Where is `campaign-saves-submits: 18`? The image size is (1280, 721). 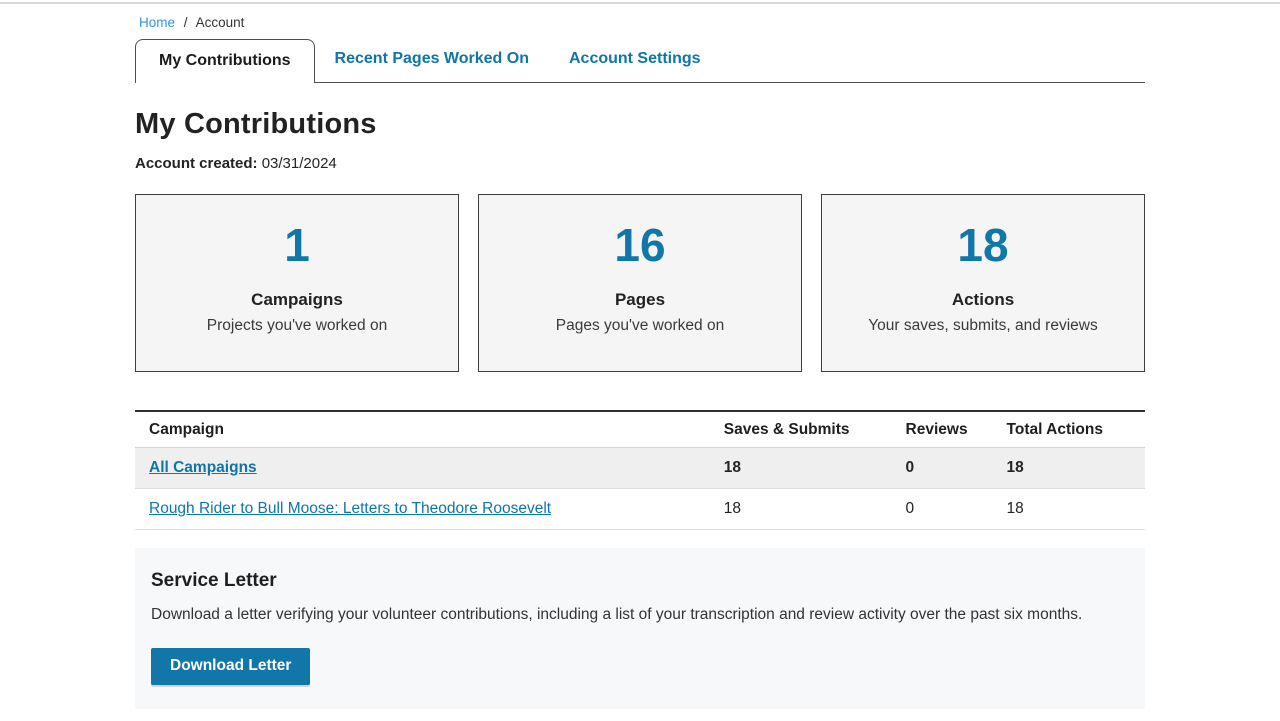
campaign-saves-submits: 18 is located at coordinates (806, 509).